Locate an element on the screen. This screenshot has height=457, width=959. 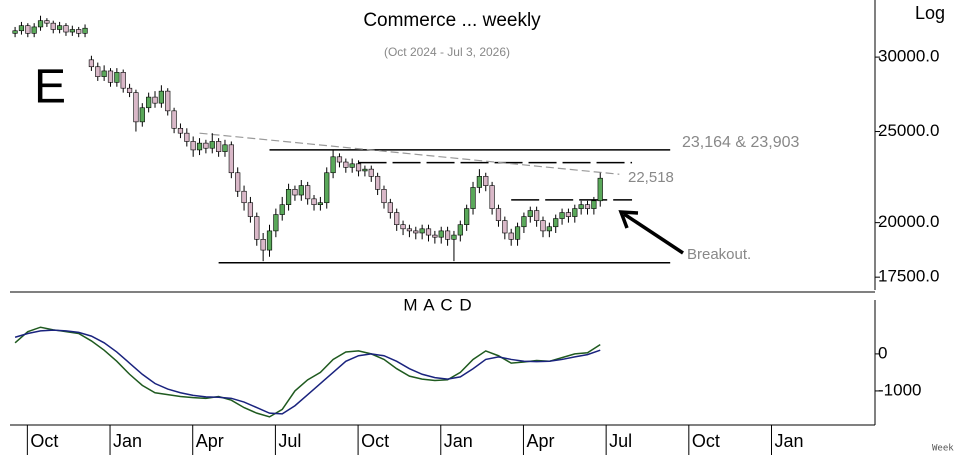
scale-label: Log is located at coordinates (930, 13).